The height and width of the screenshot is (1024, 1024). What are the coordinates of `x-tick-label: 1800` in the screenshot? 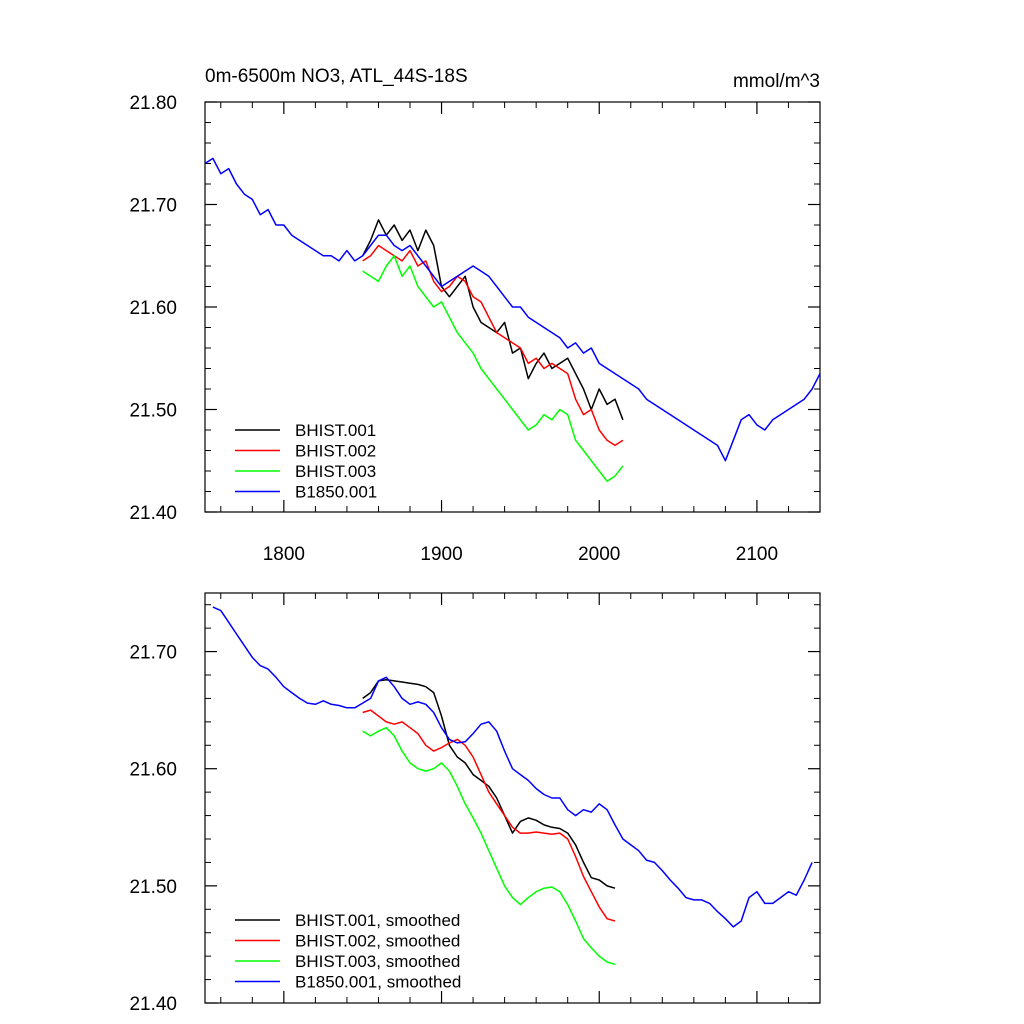 It's located at (284, 554).